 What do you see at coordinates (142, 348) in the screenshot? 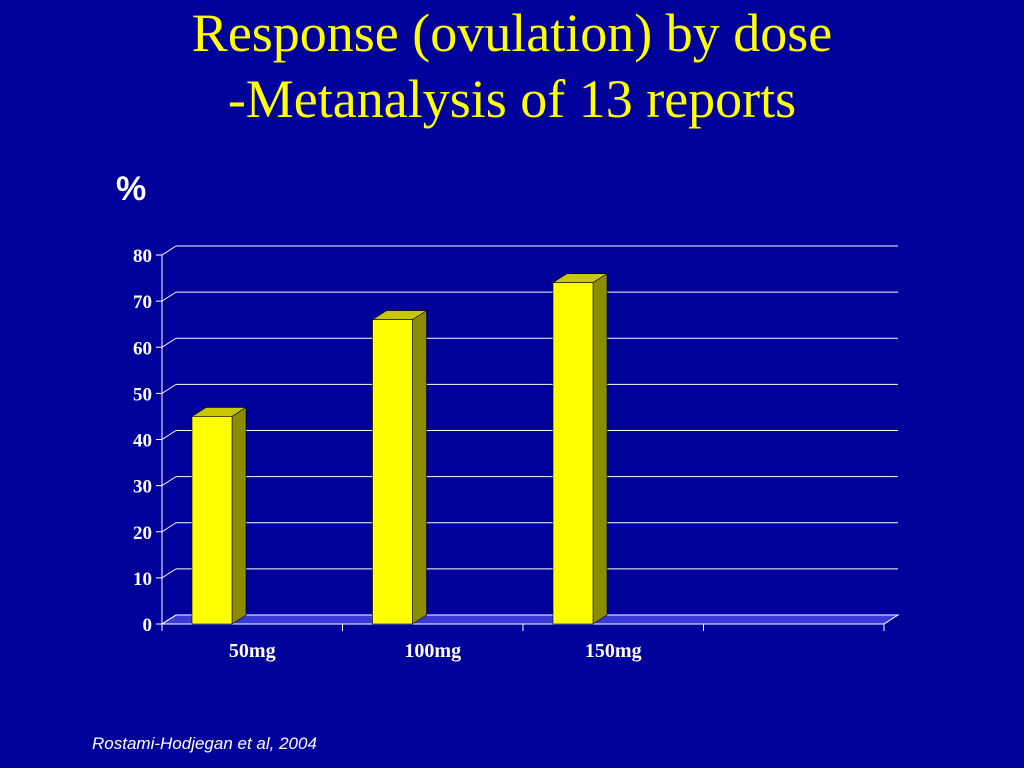
I see `y-tick-label: 60` at bounding box center [142, 348].